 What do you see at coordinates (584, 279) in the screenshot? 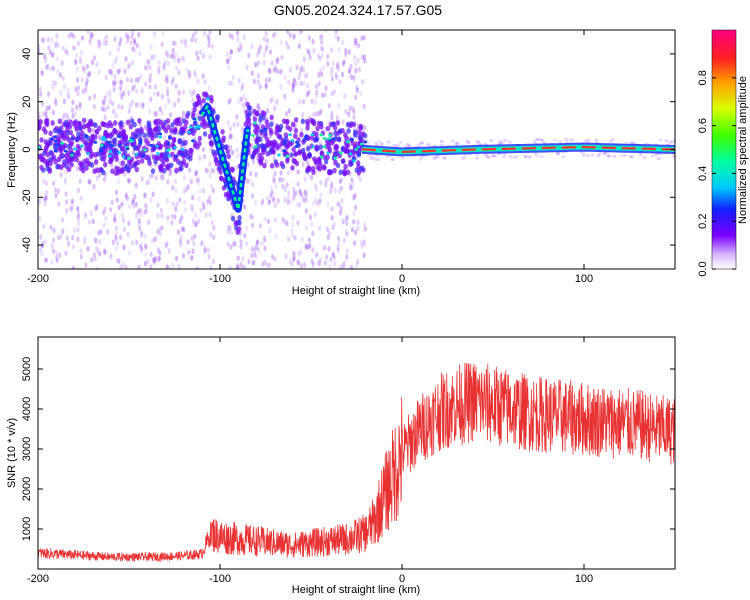
I see `x-tick-label: 100` at bounding box center [584, 279].